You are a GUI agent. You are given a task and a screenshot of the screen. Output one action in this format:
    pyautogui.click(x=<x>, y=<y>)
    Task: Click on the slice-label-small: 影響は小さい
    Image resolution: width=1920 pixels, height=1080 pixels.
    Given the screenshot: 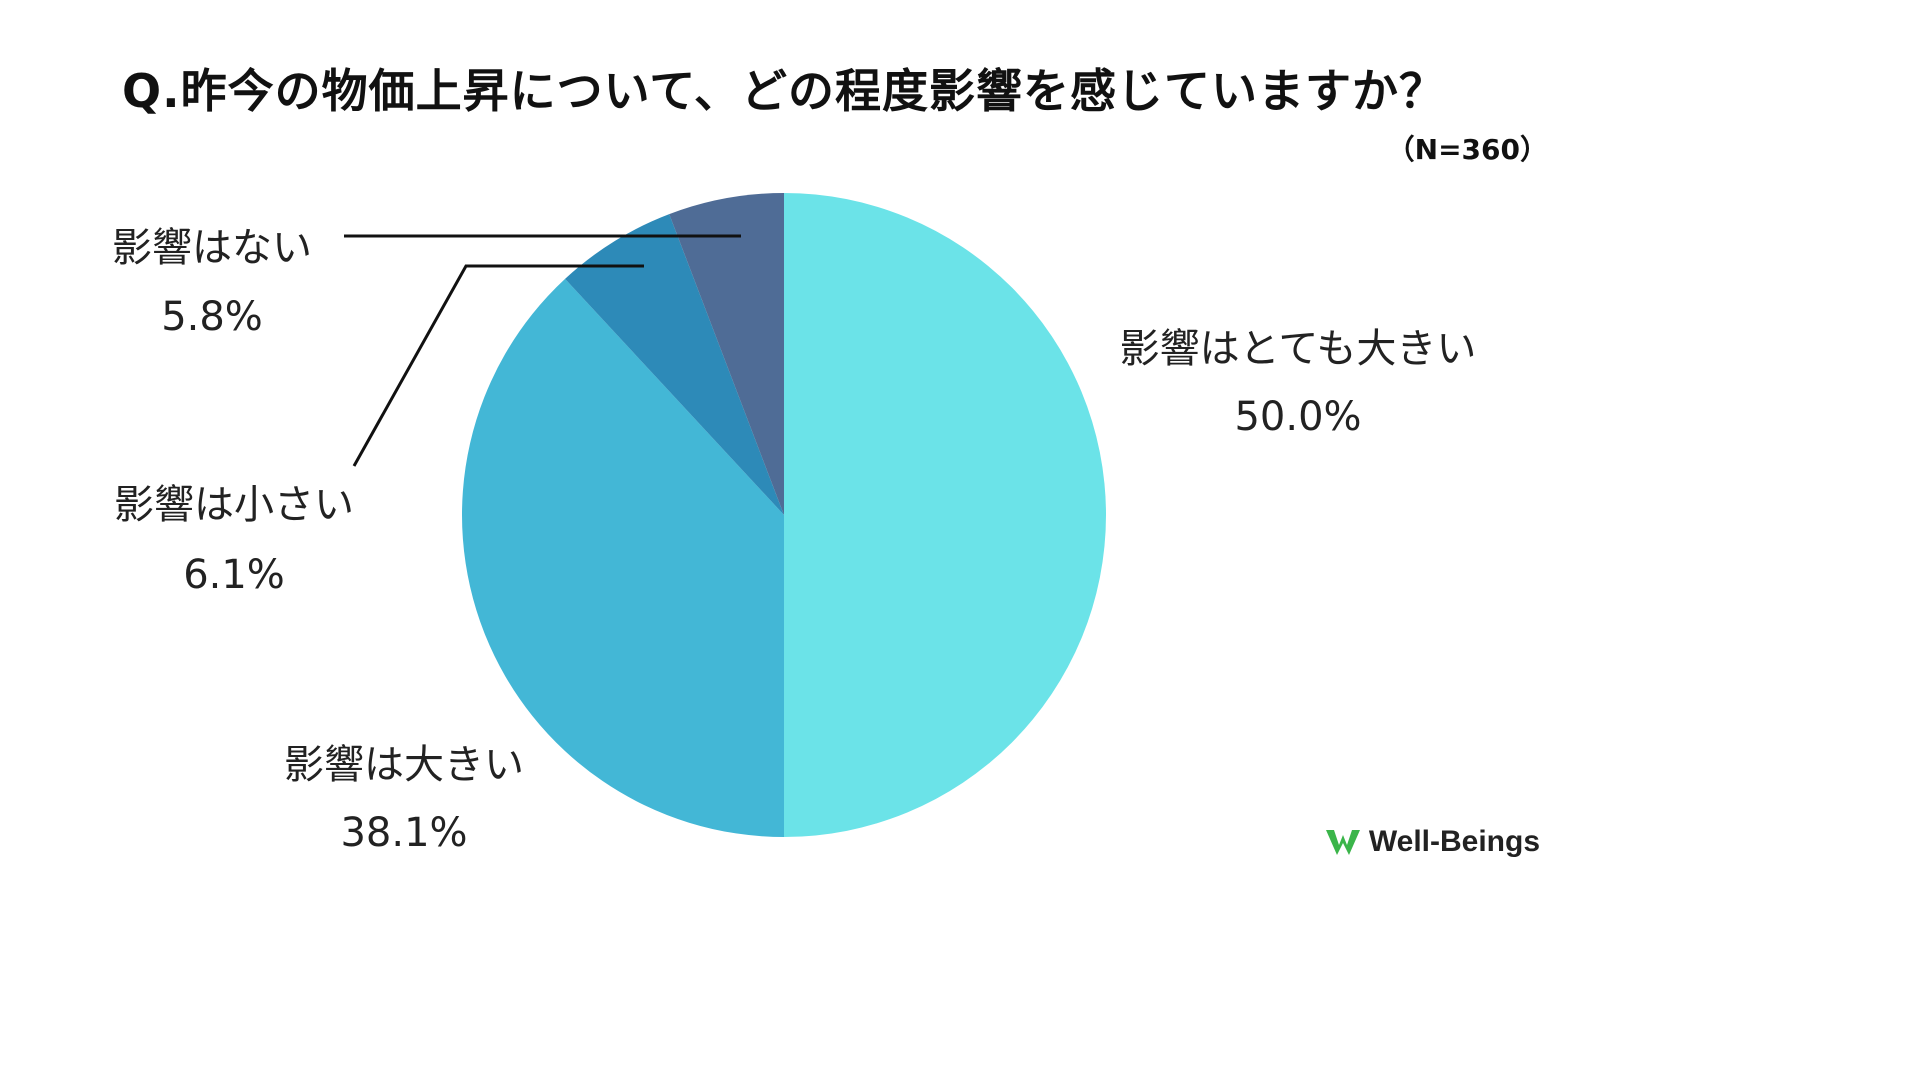 What is the action you would take?
    pyautogui.click(x=234, y=505)
    